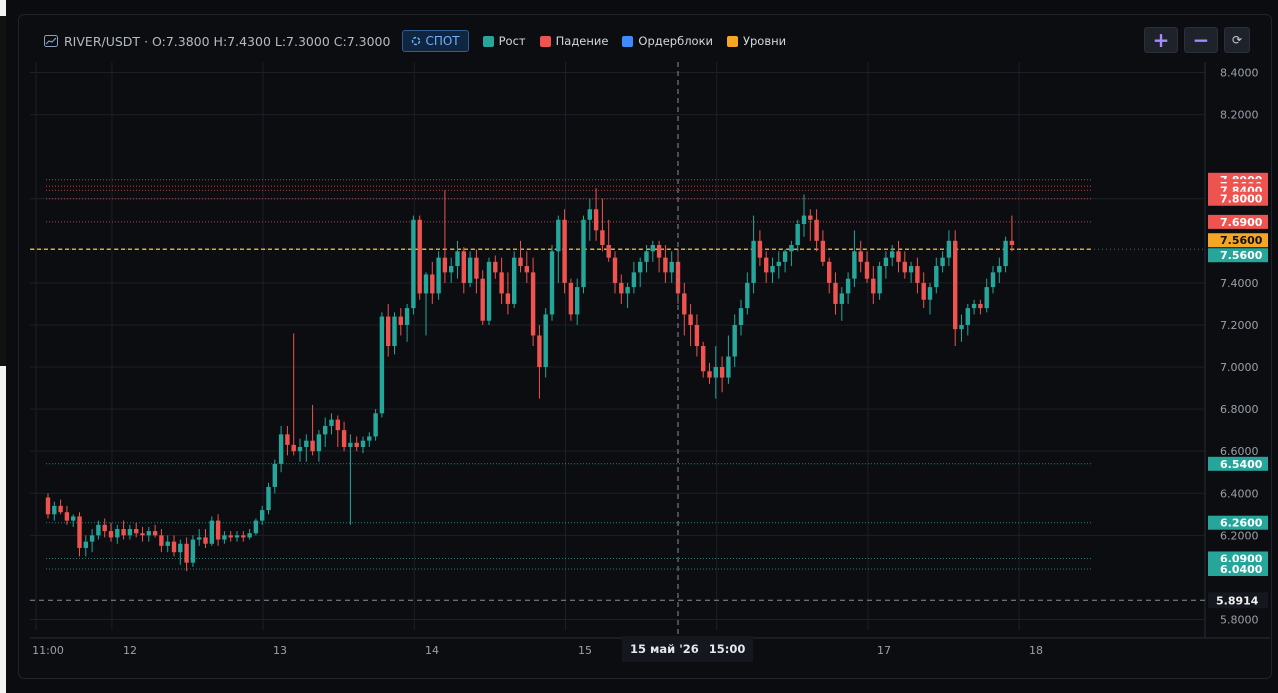 The image size is (1278, 693). I want to click on legend-fall: Падение, so click(573, 41).